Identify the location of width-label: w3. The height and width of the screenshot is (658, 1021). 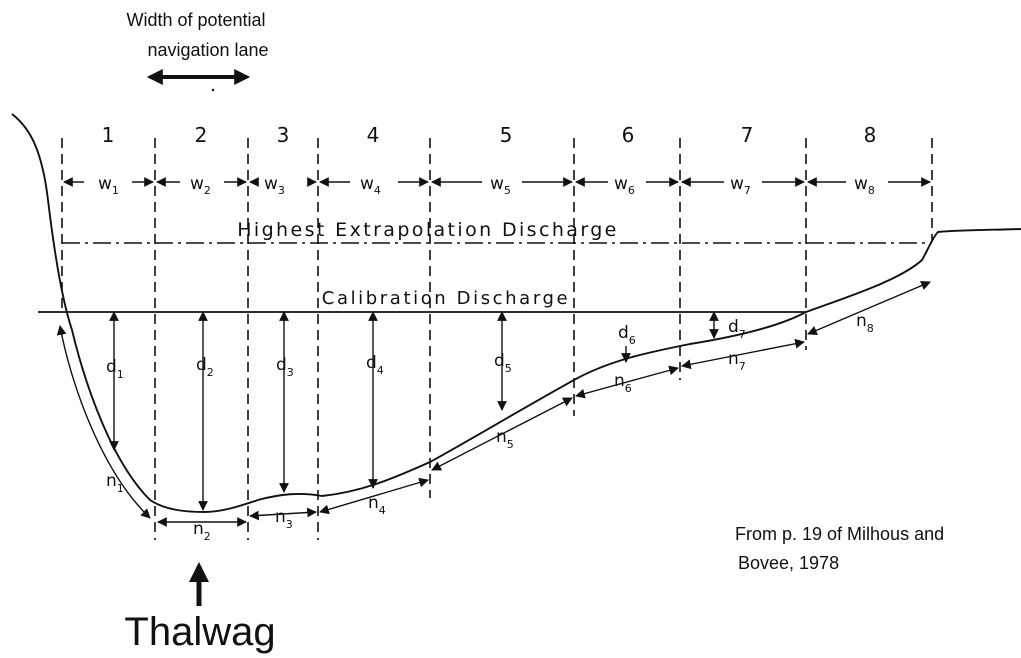
(274, 185).